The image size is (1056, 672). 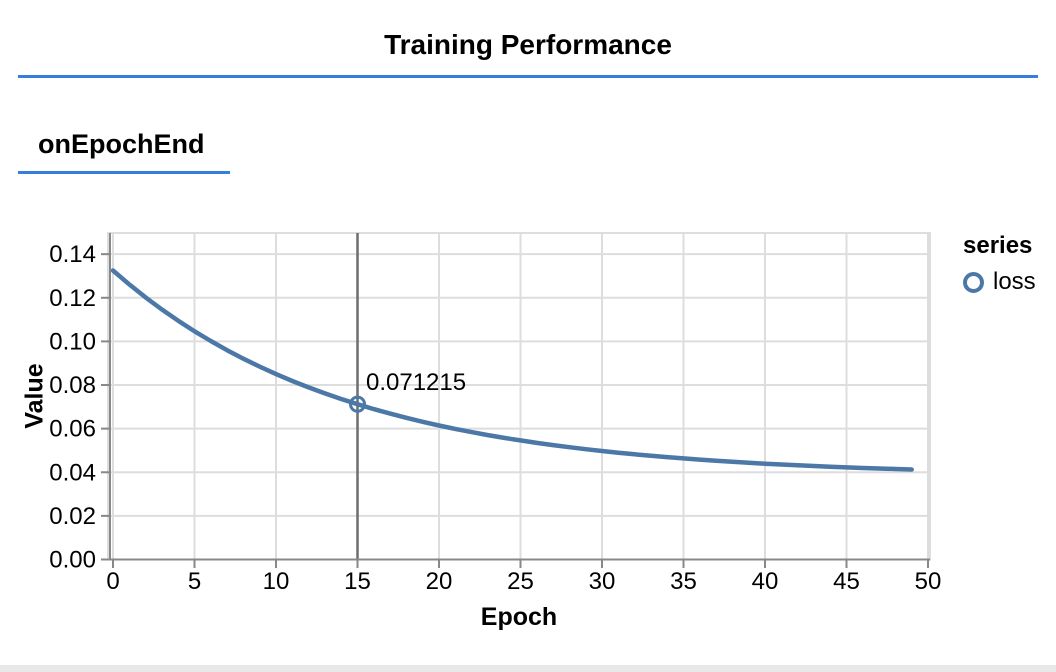 I want to click on legend: series loss, so click(x=999, y=264).